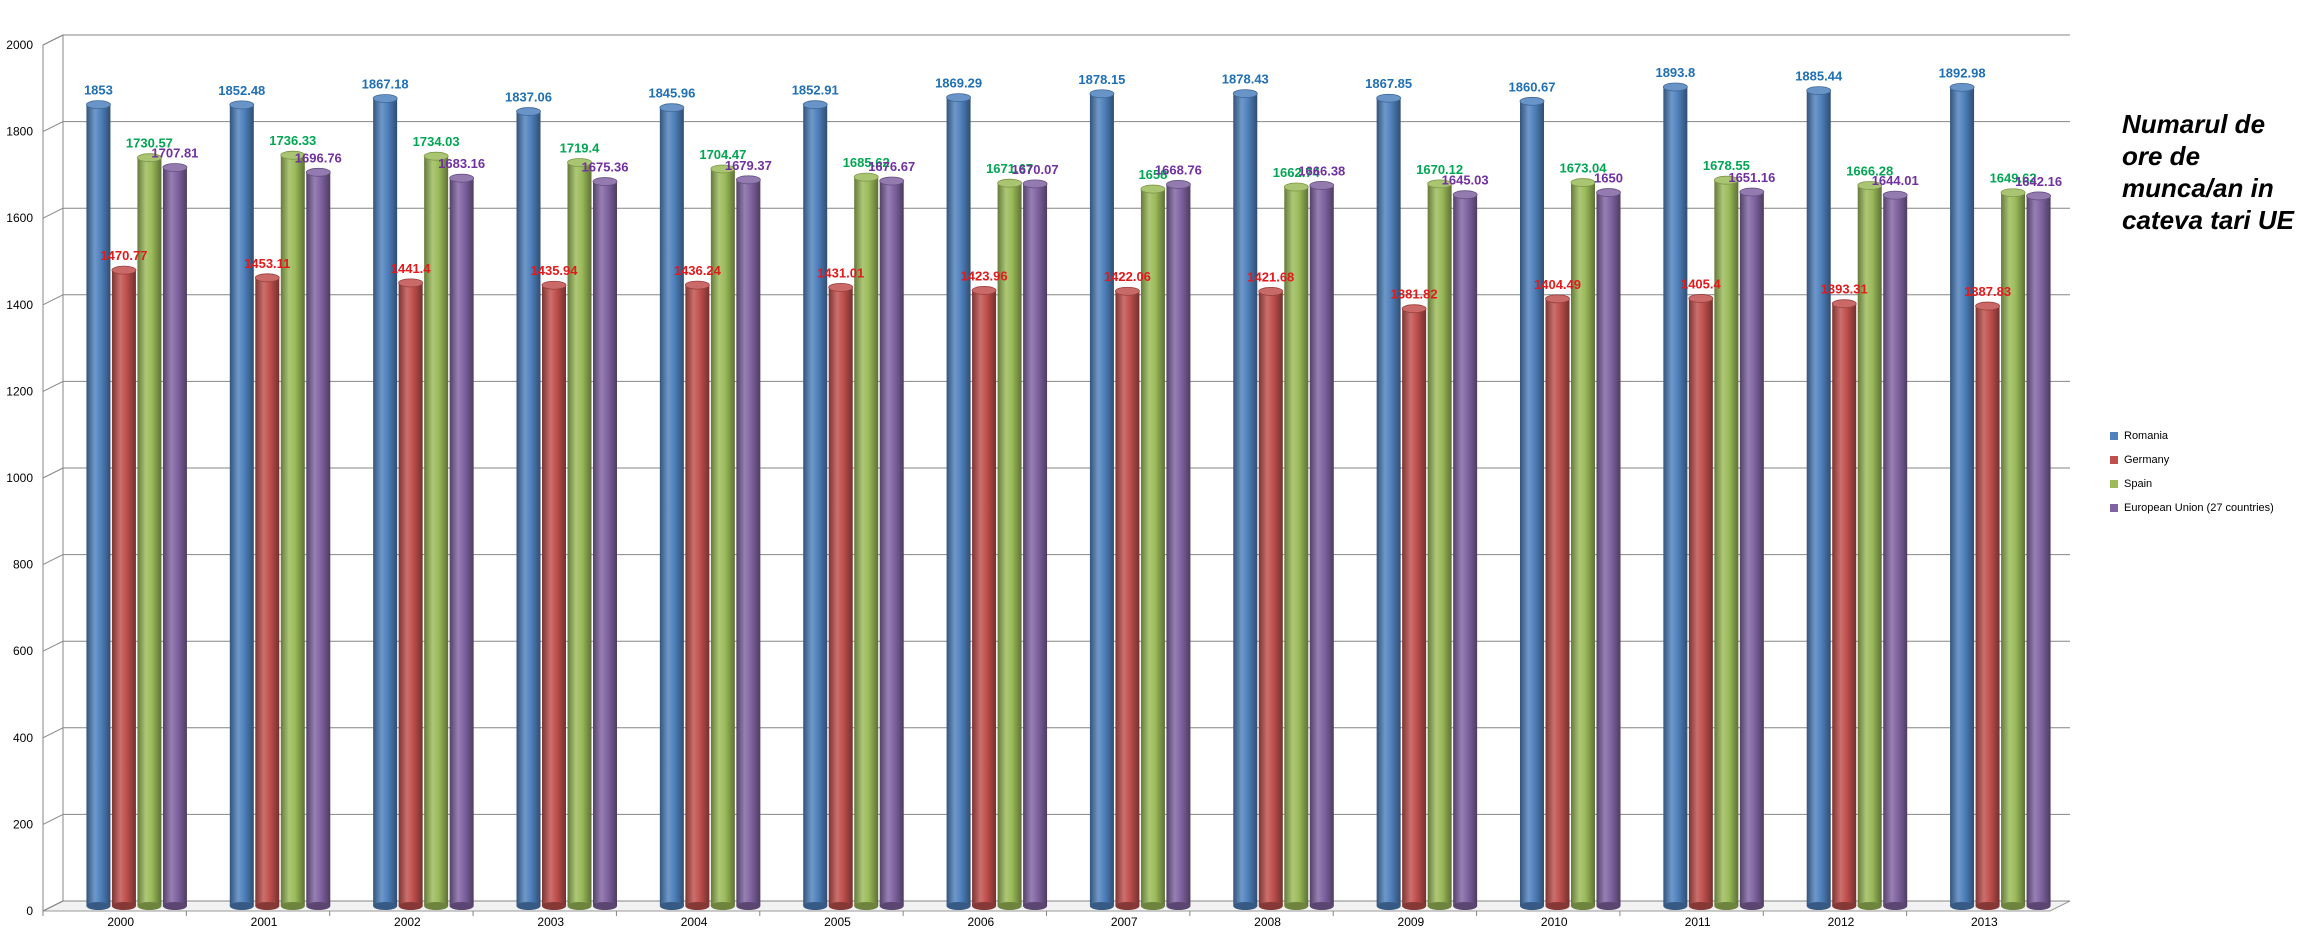 The image size is (2304, 938). What do you see at coordinates (149, 143) in the screenshot?
I see `data-label: 1730.57` at bounding box center [149, 143].